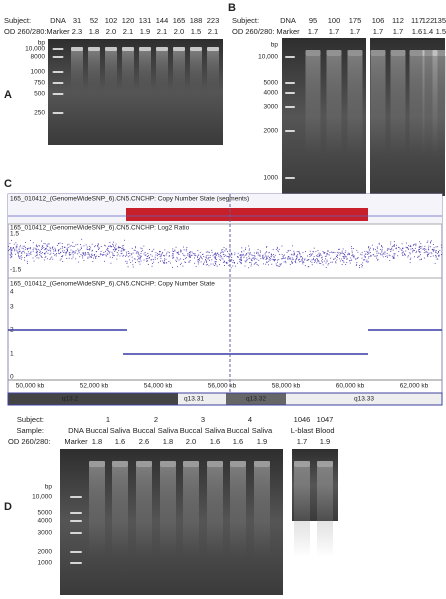 Image resolution: width=446 pixels, height=599 pixels. What do you see at coordinates (94, 20) in the screenshot?
I see `lane-label: 52` at bounding box center [94, 20].